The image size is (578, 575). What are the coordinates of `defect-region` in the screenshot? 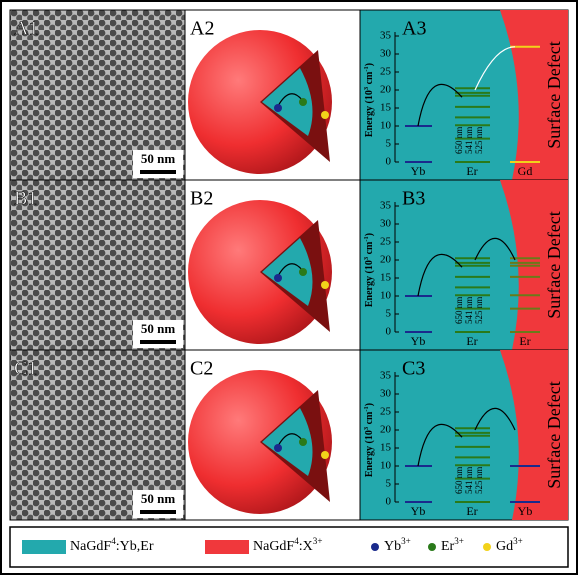 It's located at (534, 95).